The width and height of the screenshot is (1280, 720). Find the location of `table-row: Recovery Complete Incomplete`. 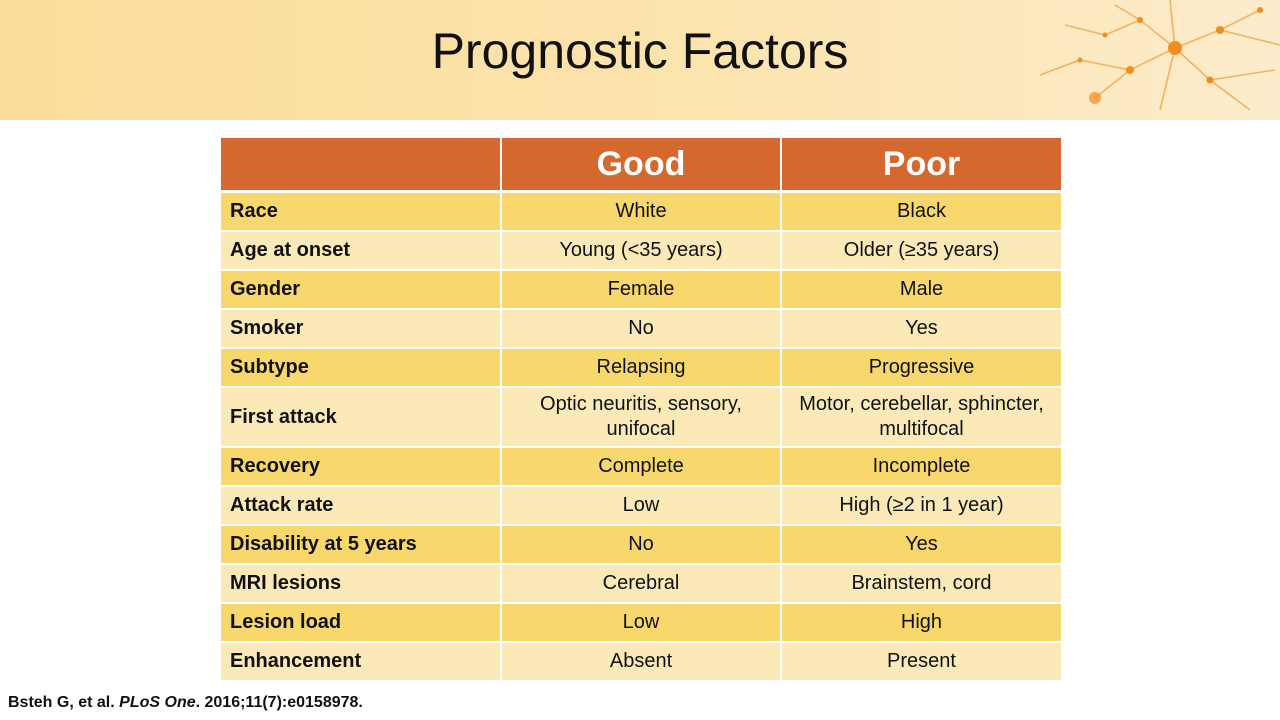

table-row: Recovery Complete Incomplete is located at coordinates (641, 467).